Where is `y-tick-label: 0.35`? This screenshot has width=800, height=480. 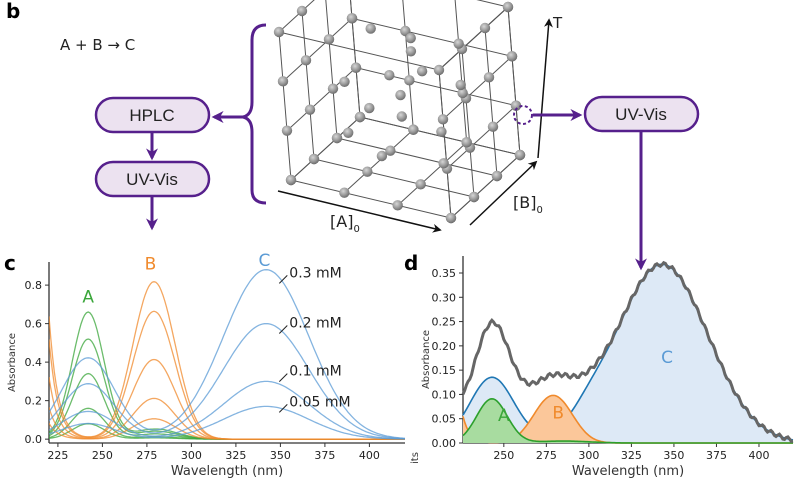 y-tick-label: 0.35 is located at coordinates (444, 273).